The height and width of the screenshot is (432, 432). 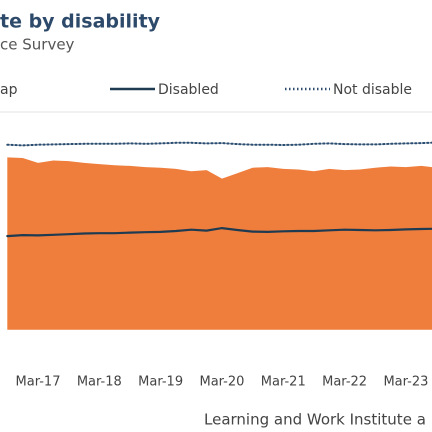 I want to click on x-tick-label: Mar-23, so click(x=405, y=382).